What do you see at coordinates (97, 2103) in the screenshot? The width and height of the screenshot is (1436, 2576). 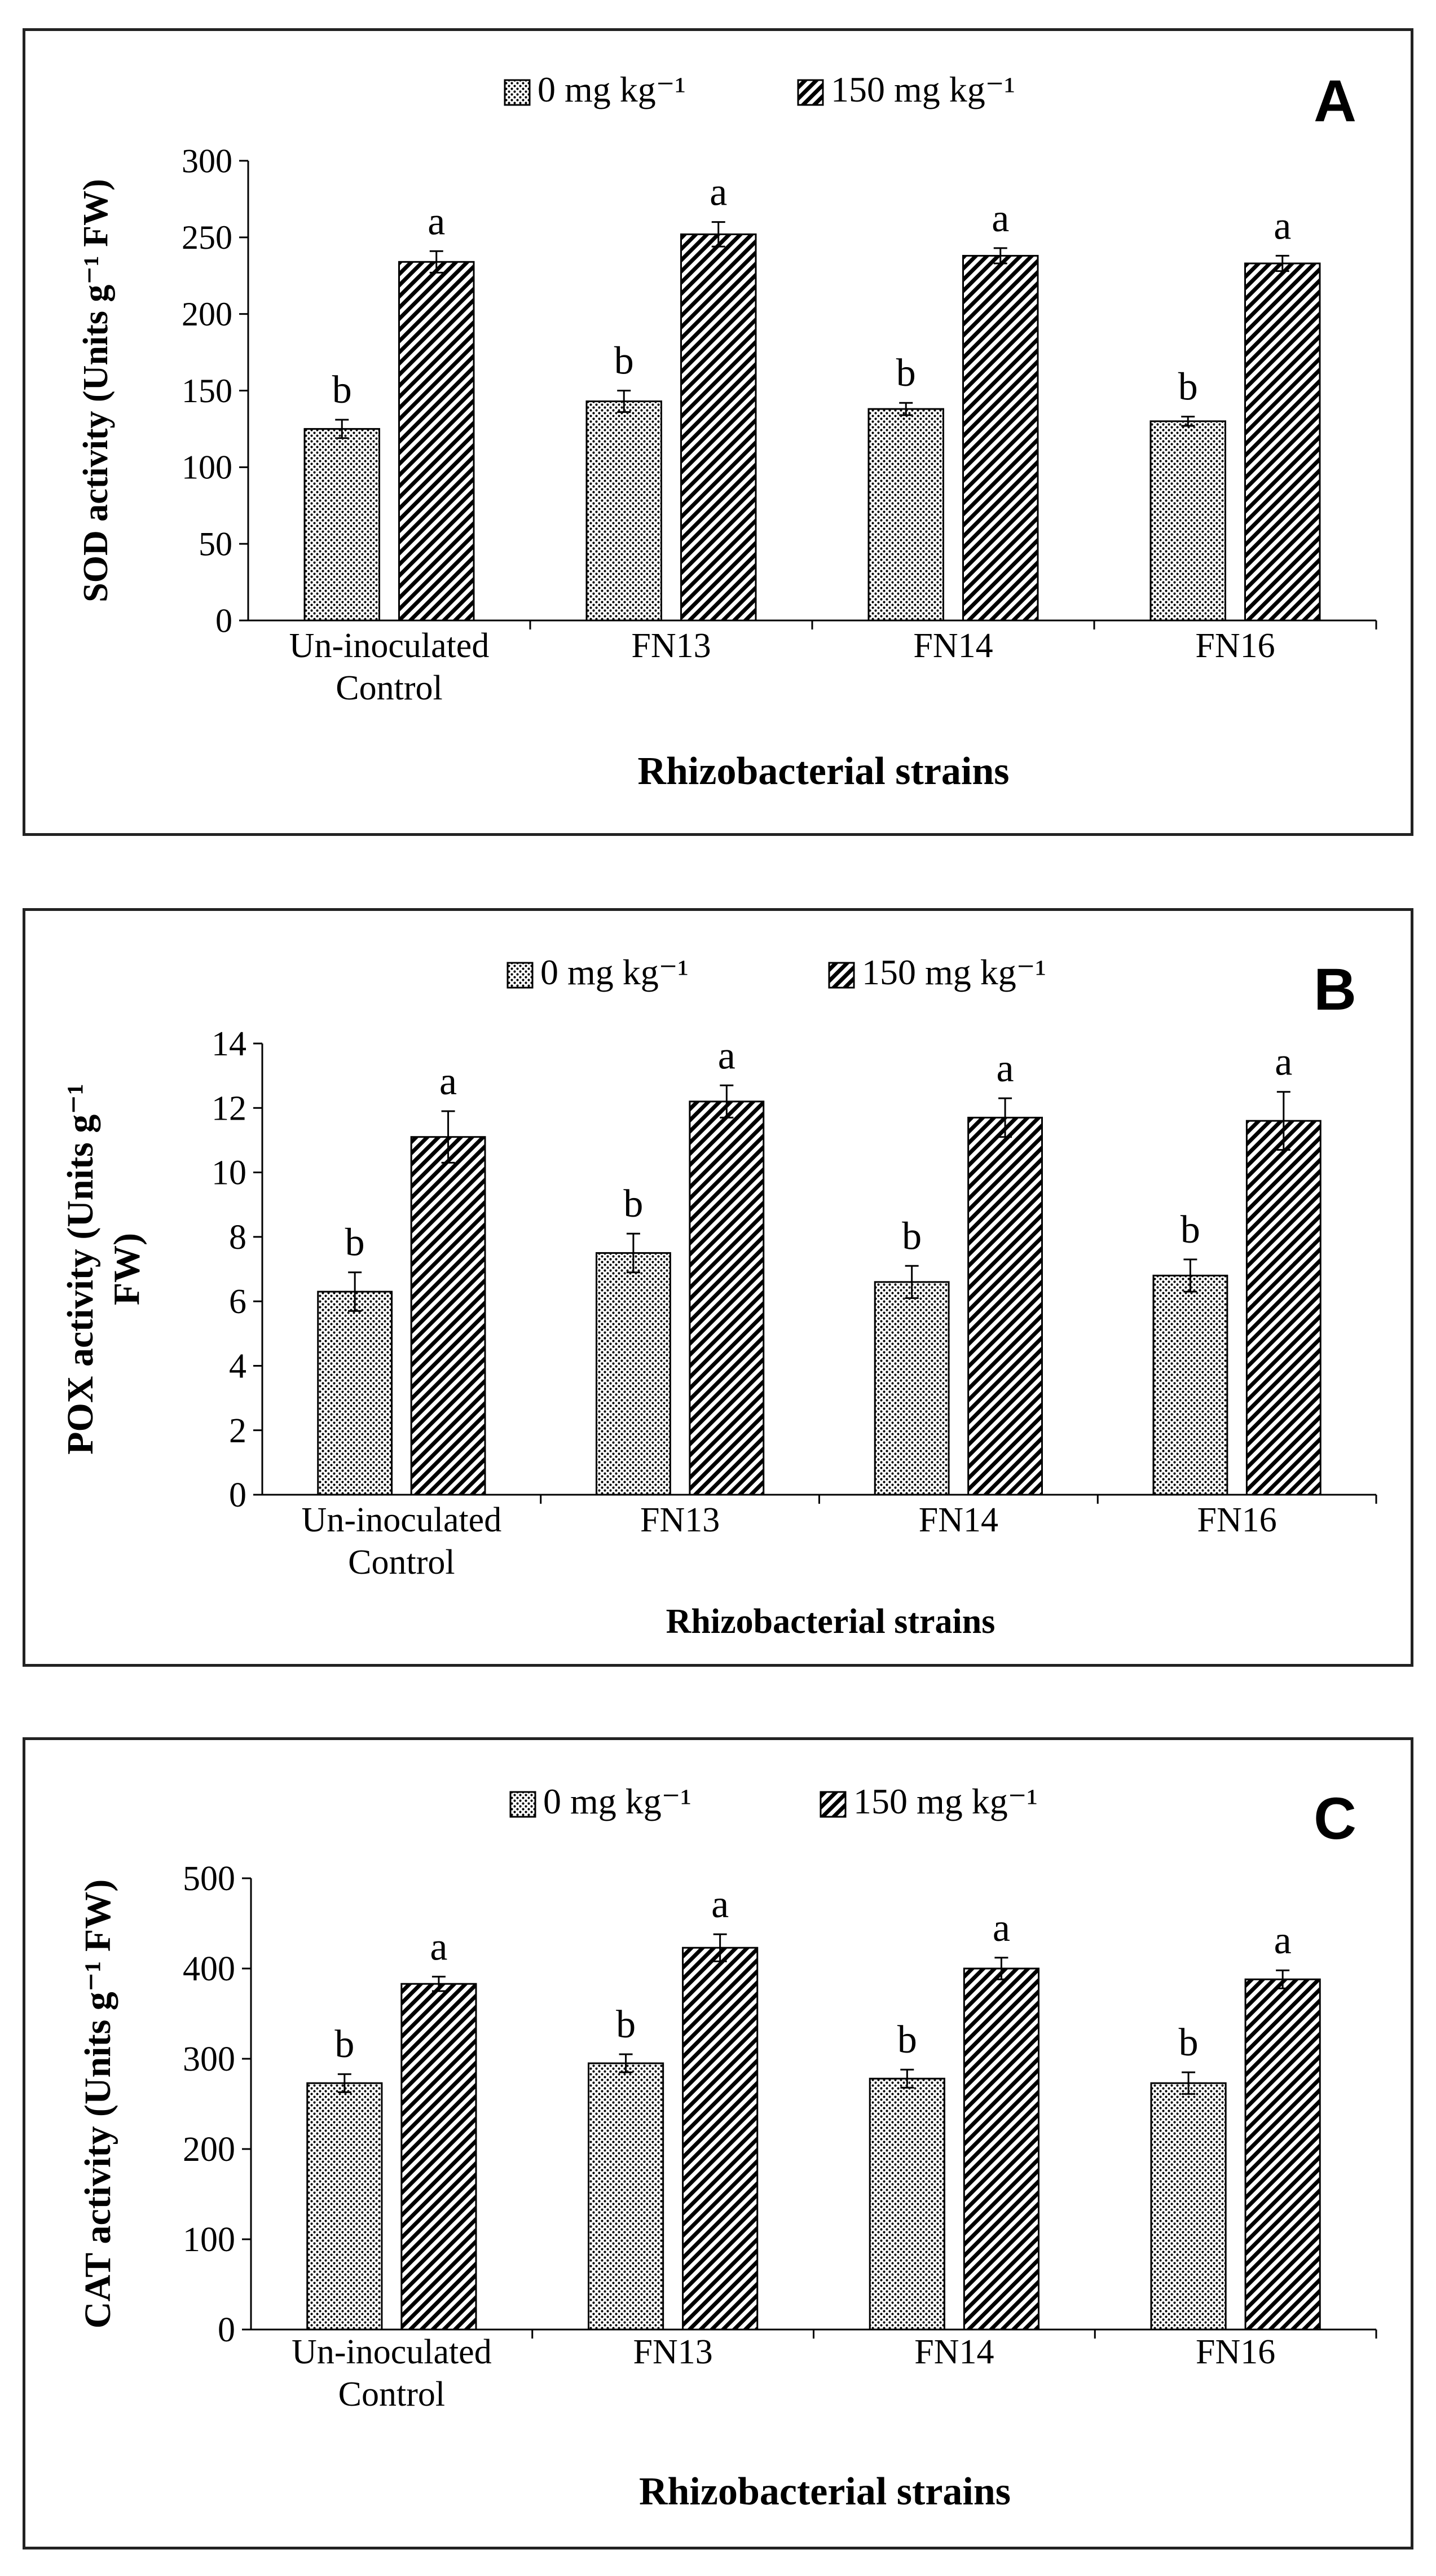 I see `y-axis-title: CAT activity (Units g⁻¹ FW)` at bounding box center [97, 2103].